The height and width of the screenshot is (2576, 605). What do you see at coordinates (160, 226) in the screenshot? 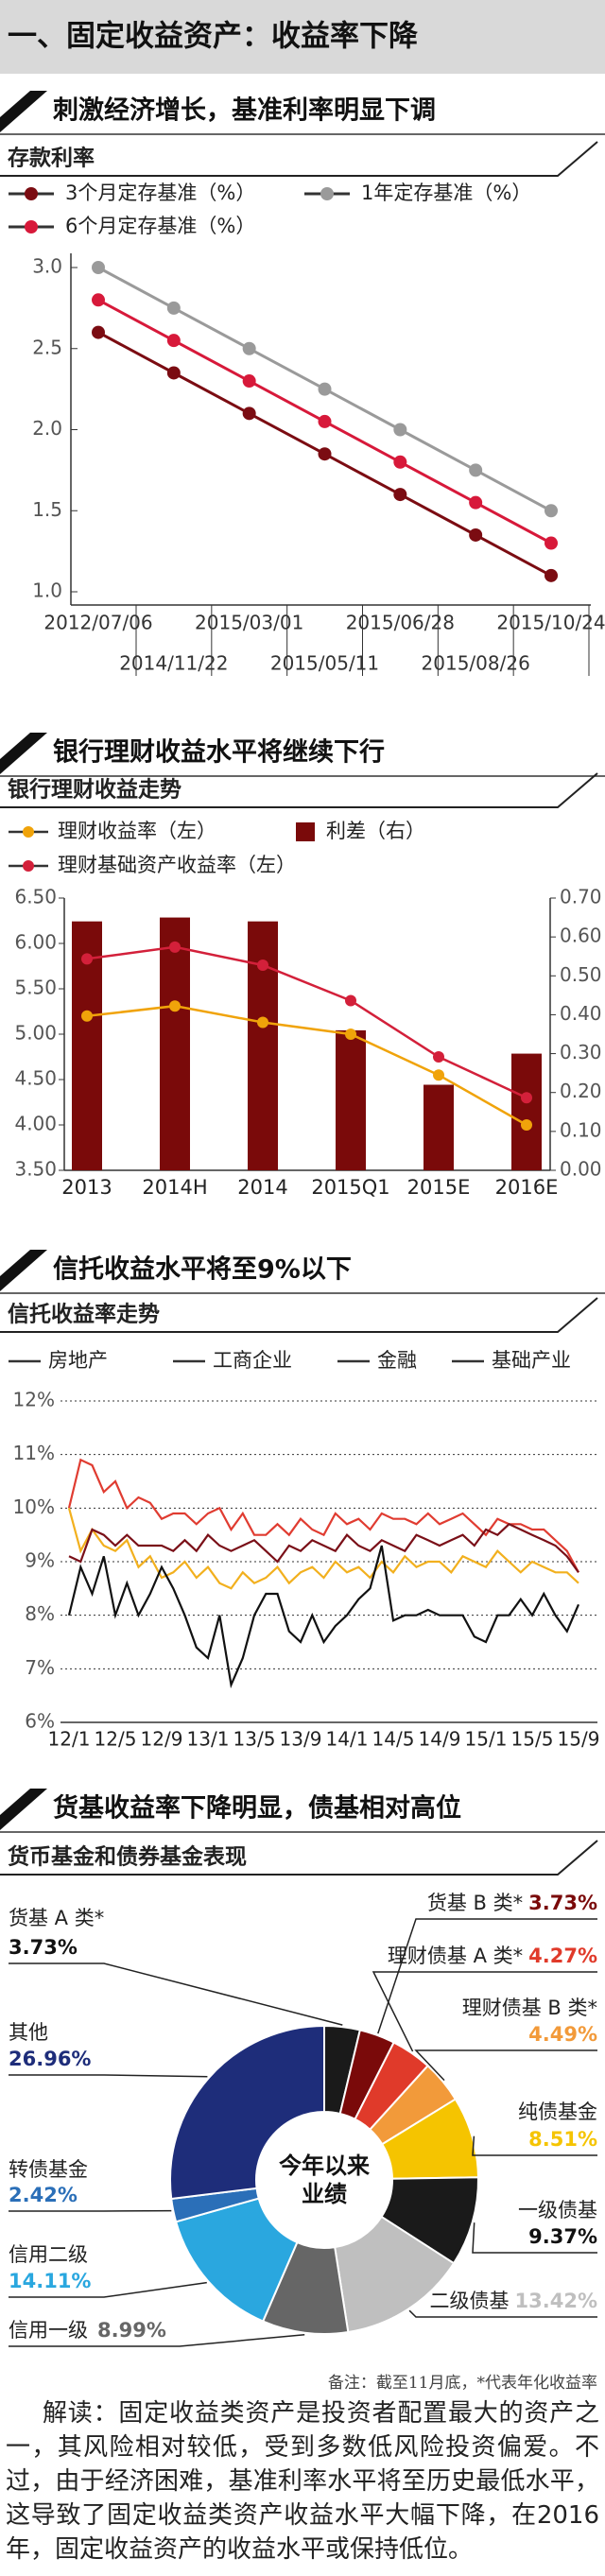
I see `legend-label: 6个月定存基准（%）` at bounding box center [160, 226].